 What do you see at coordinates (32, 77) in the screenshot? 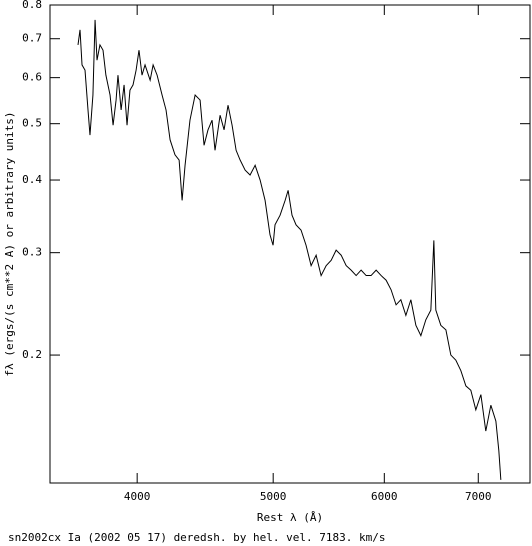
I see `y-tick-label: 0.6` at bounding box center [32, 77].